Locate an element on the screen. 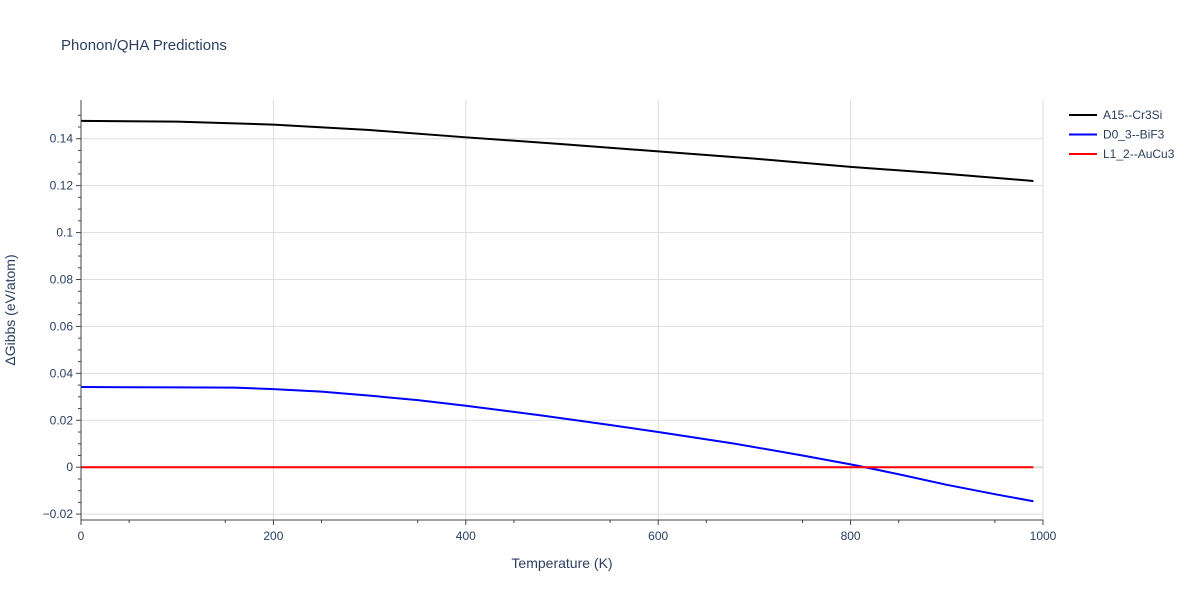 This screenshot has height=605, width=1200. y-tick-label: 0.06 is located at coordinates (62, 326).